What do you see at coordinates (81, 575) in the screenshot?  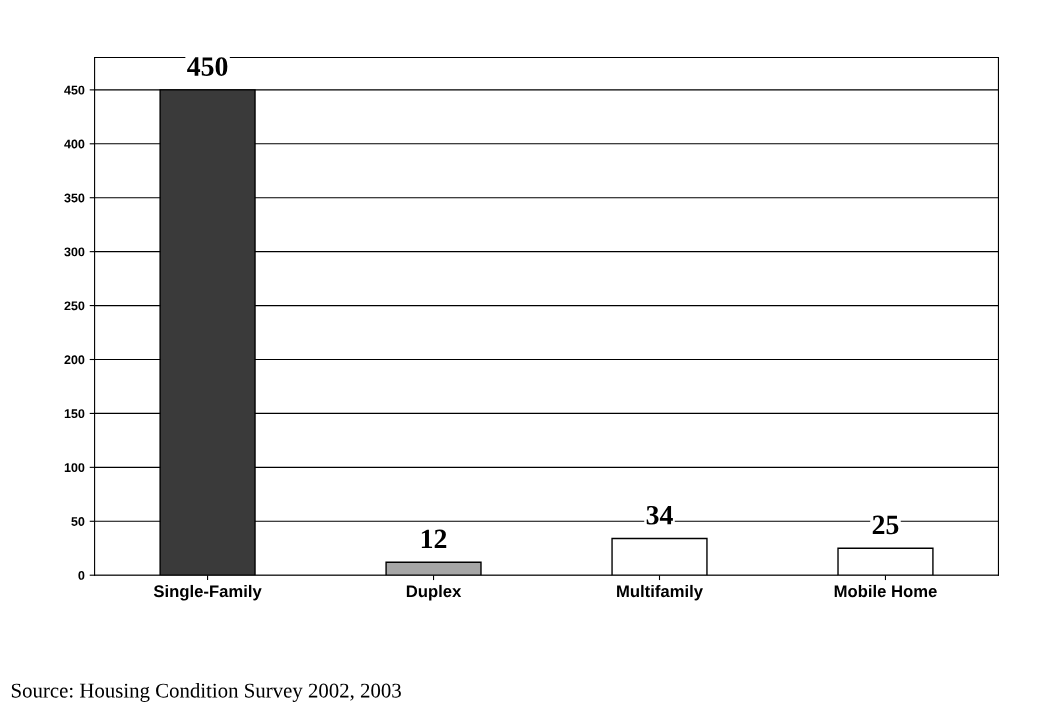 I see `y-tick-label: 0` at bounding box center [81, 575].